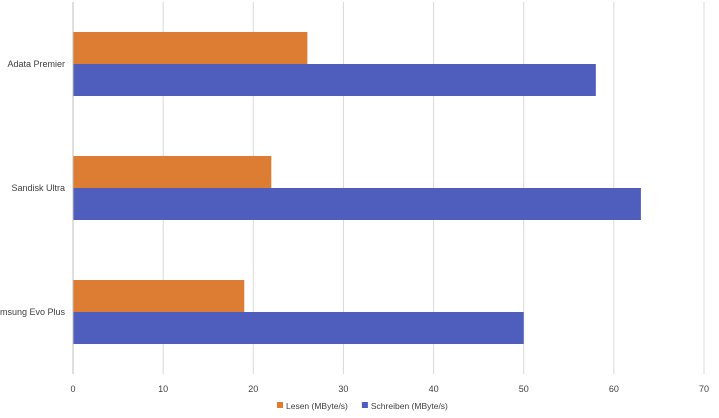 The height and width of the screenshot is (418, 719). I want to click on category-label-adata-premier: Adata Premier, so click(36, 64).